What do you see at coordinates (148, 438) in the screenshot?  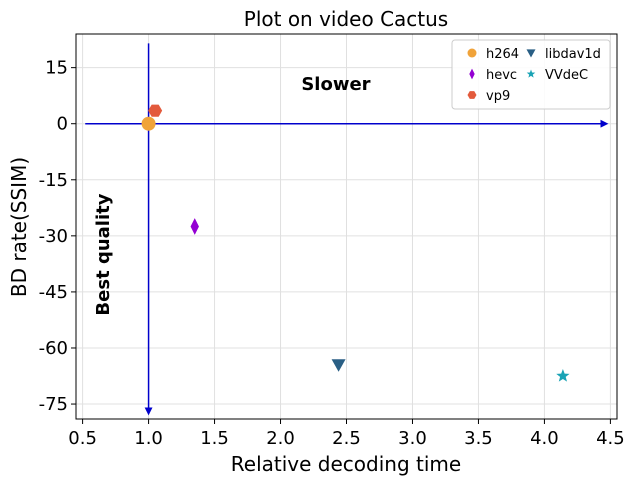 I see `x-tick-label: 1.0` at bounding box center [148, 438].